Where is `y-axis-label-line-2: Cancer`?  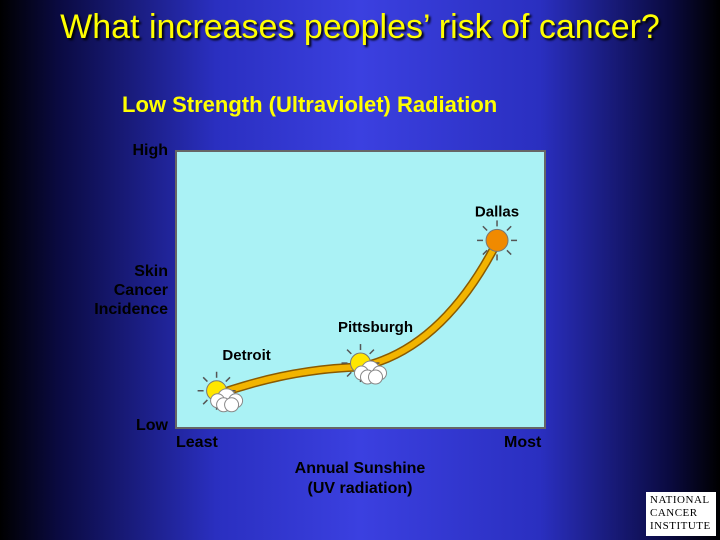 y-axis-label-line-2: Cancer is located at coordinates (140, 290).